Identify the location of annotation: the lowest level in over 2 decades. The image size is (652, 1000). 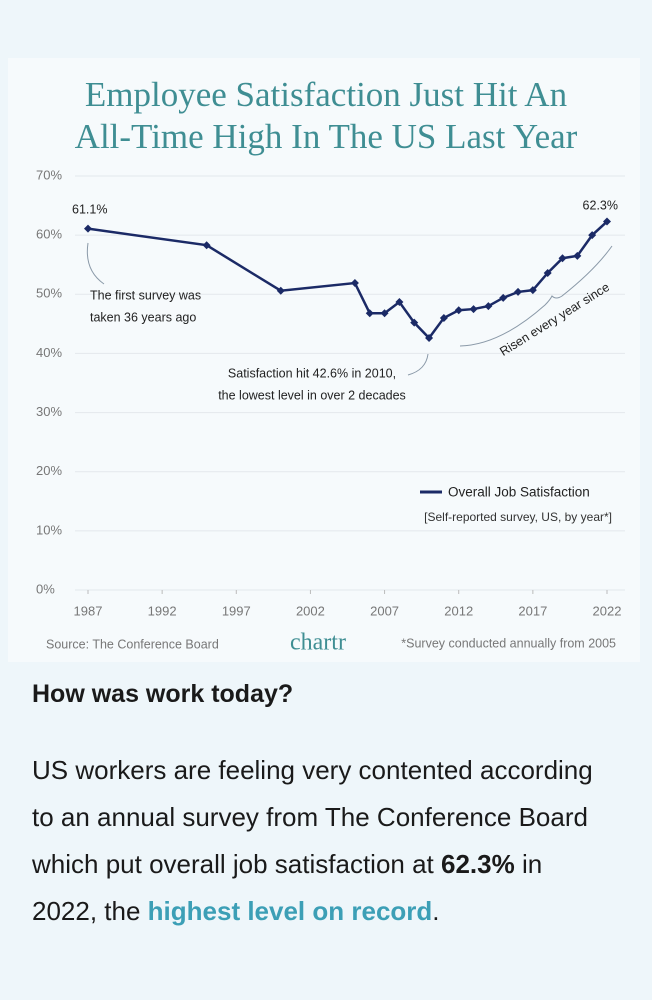
(312, 395).